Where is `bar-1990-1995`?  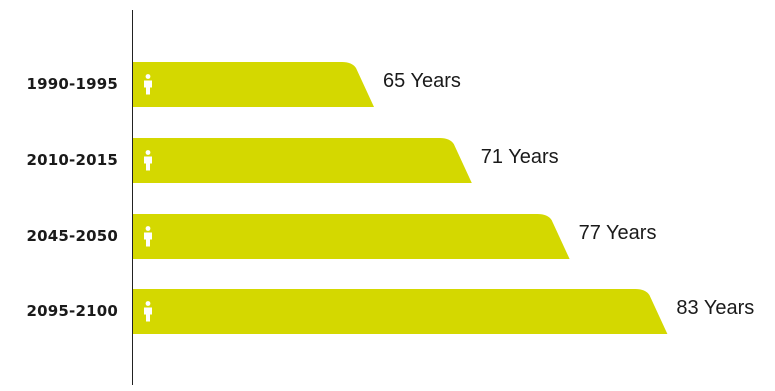
bar-1990-1995 is located at coordinates (253, 84).